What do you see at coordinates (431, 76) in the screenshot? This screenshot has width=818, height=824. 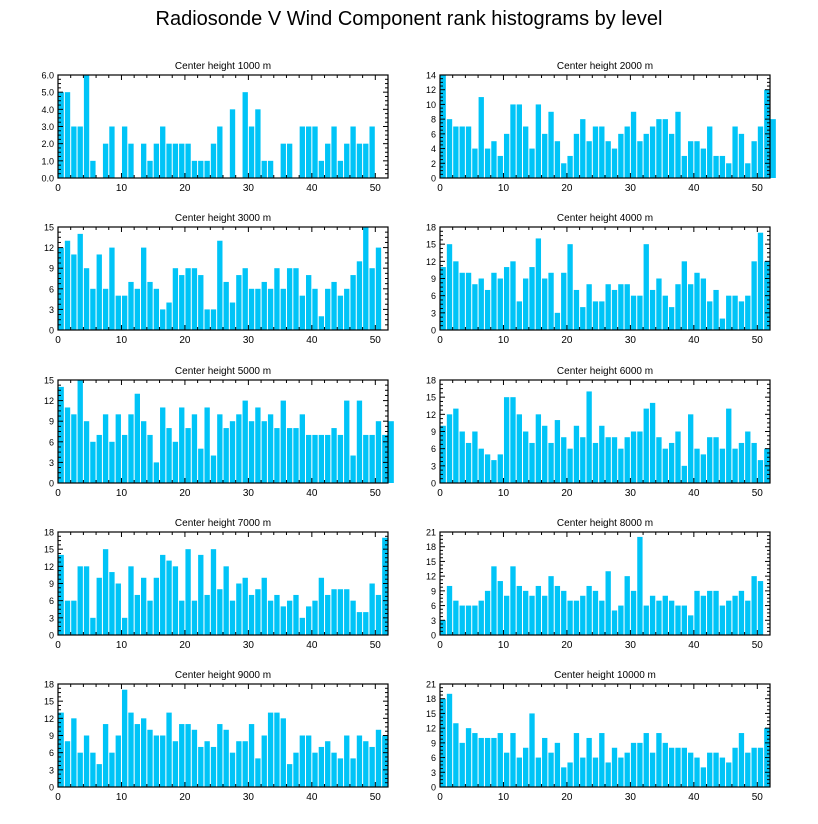 I see `y-tick-label: 14` at bounding box center [431, 76].